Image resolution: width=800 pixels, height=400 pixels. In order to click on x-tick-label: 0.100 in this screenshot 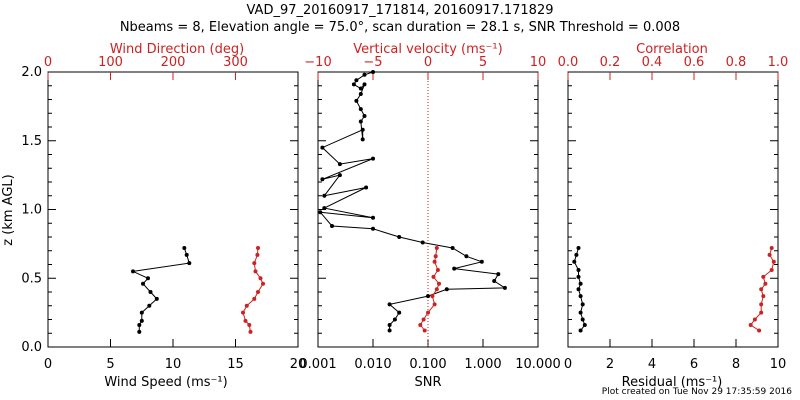, I will do `click(427, 364)`.